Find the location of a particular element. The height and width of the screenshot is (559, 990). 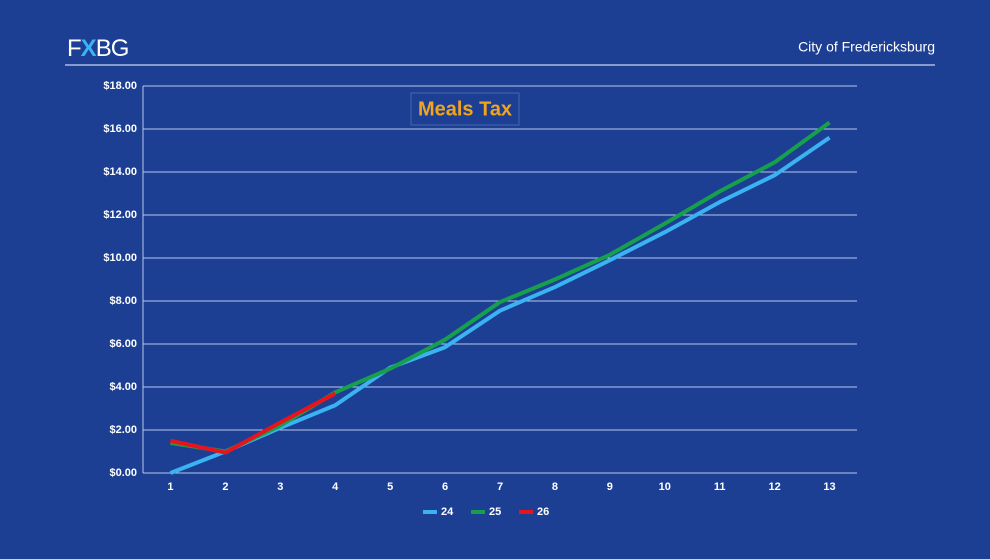

x-tick-label: 7 is located at coordinates (500, 487).